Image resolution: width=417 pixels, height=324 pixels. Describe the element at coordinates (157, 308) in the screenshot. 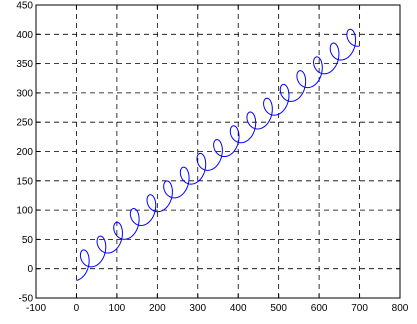

I see `x-tick-label: 200` at that location.